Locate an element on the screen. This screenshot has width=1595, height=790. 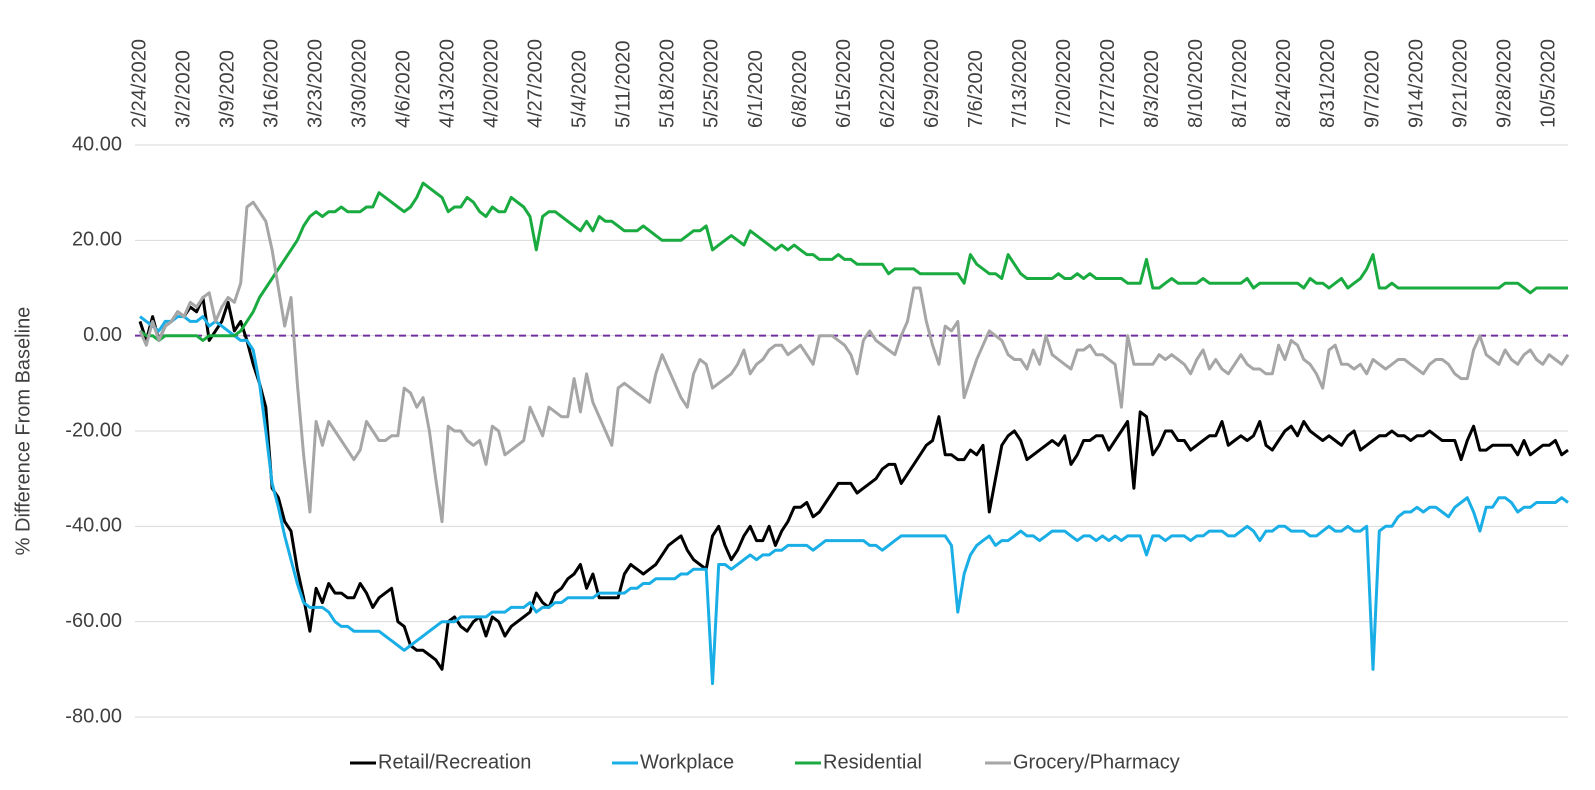
y-tick-label: -80.00 is located at coordinates (93, 716).